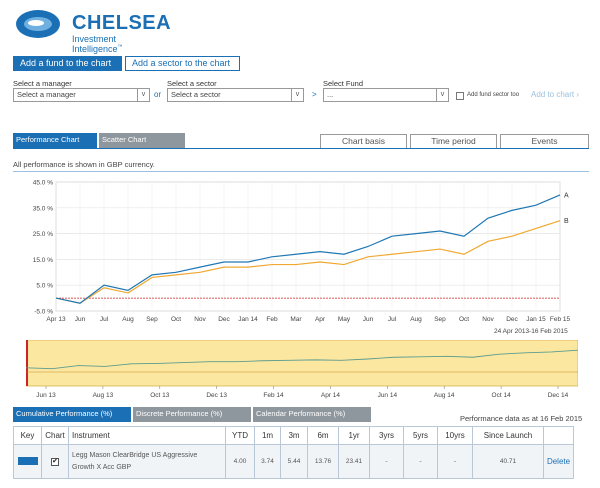 The image size is (600, 488). What do you see at coordinates (444, 395) in the screenshot?
I see `navigator-tick-label: Aug 14` at bounding box center [444, 395].